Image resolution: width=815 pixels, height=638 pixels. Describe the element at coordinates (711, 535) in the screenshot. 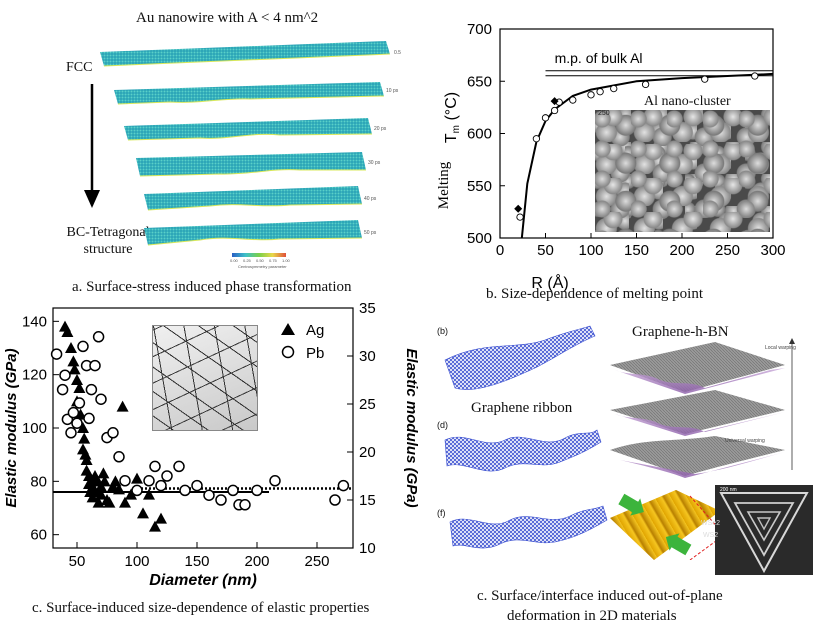

I see `ws2-label: WS2` at that location.